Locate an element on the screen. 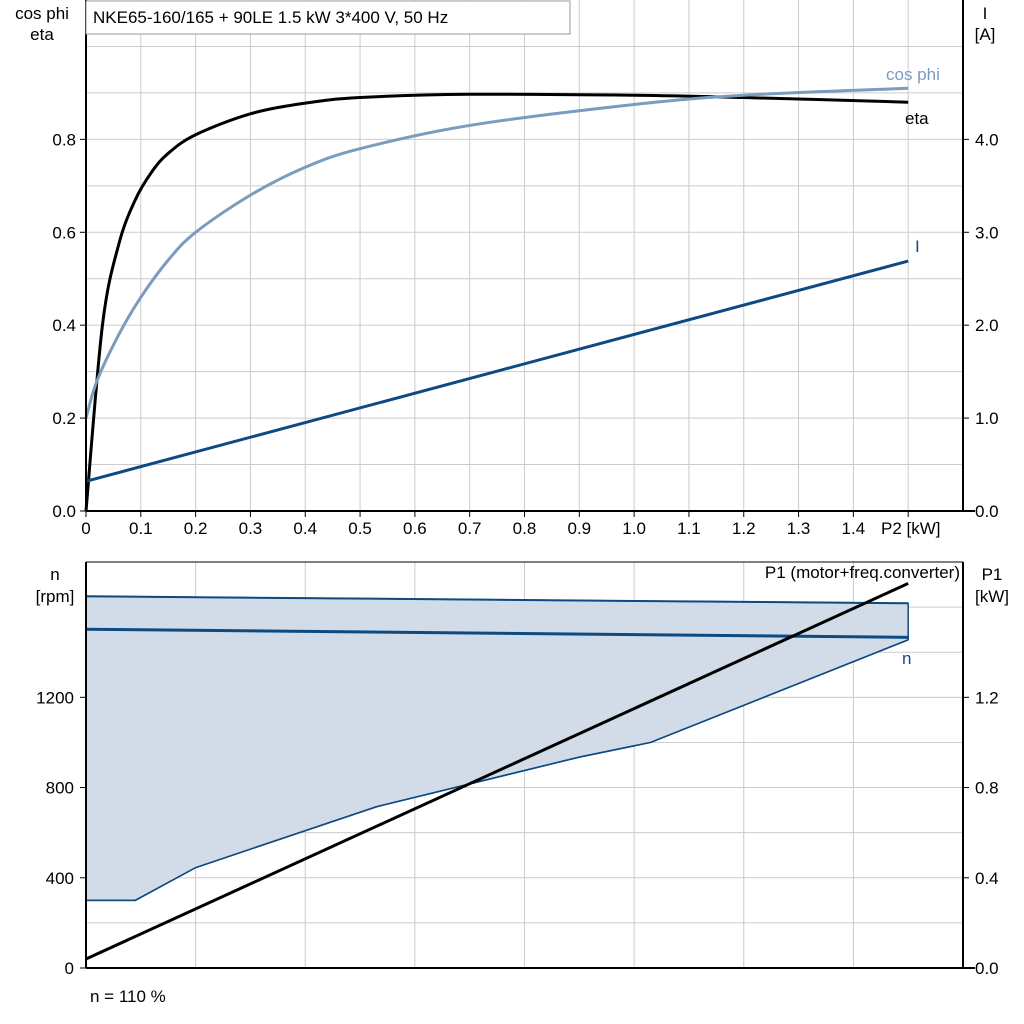 The width and height of the screenshot is (1024, 1024). x-tick-label: 1.4 is located at coordinates (854, 528).